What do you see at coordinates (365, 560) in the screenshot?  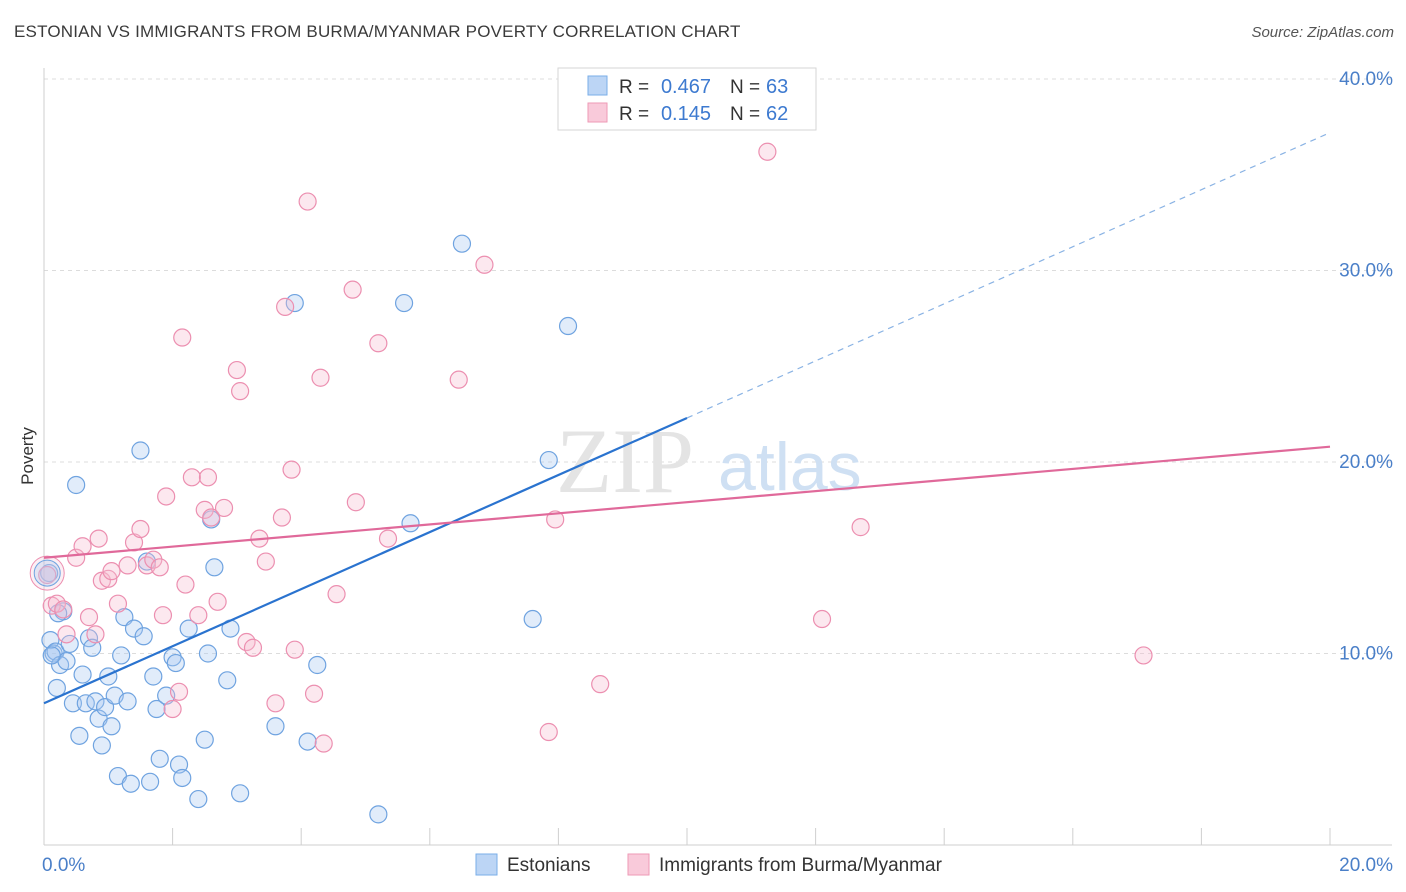 I see `estonian-trend-line` at bounding box center [365, 560].